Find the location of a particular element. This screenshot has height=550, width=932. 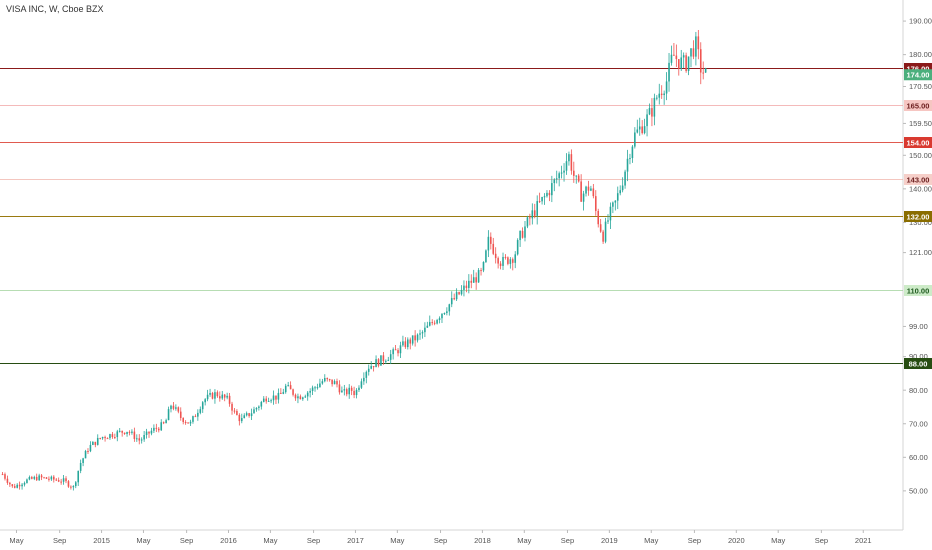

y-tick-label: 99.00 is located at coordinates (918, 326).